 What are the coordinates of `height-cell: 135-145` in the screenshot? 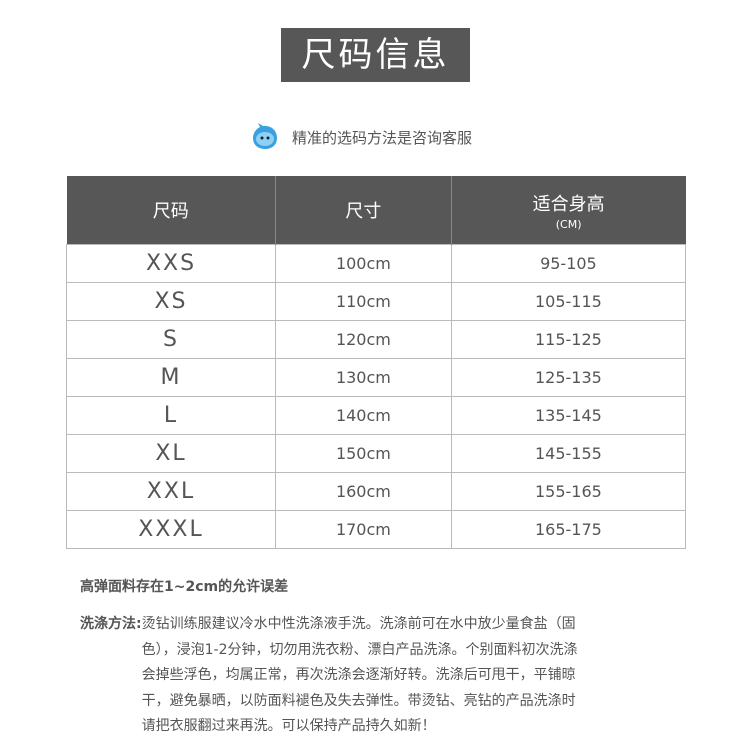 It's located at (568, 415).